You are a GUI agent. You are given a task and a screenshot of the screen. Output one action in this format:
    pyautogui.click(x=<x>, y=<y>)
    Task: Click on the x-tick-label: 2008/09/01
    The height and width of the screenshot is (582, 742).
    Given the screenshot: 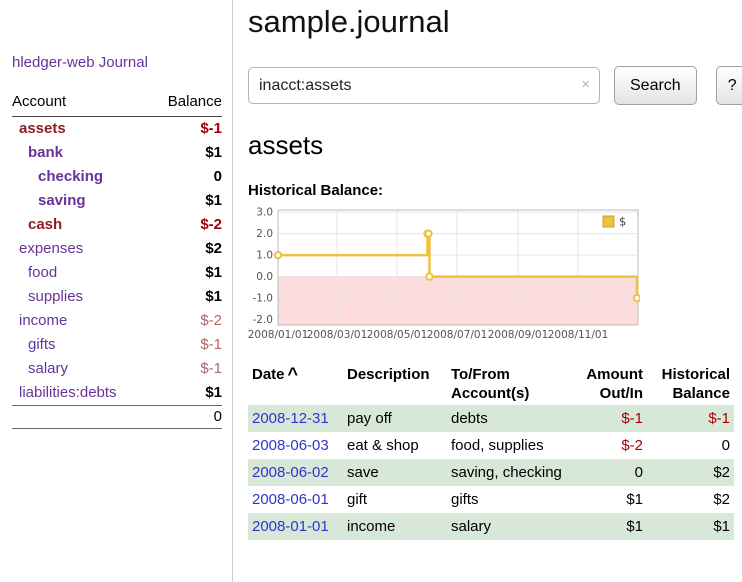 What is the action you would take?
    pyautogui.click(x=518, y=335)
    